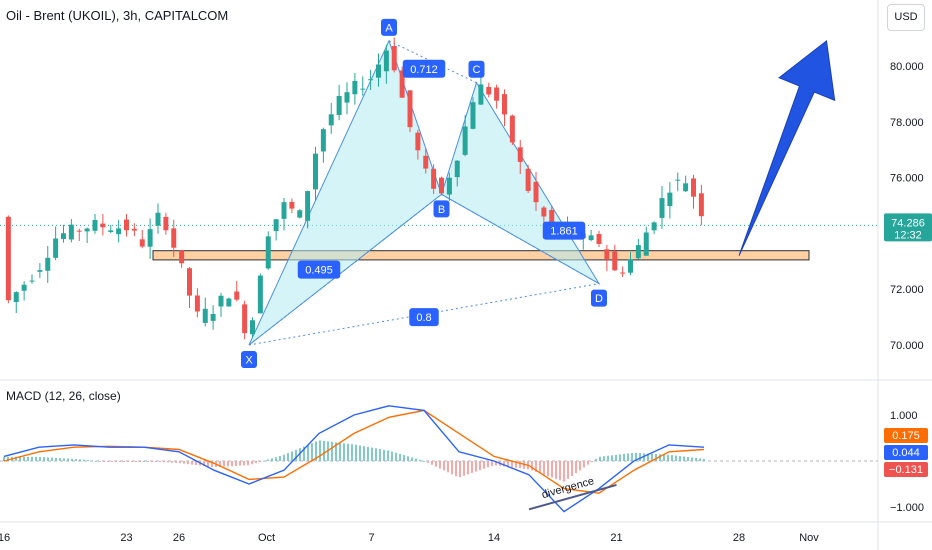 This screenshot has width=932, height=550. What do you see at coordinates (908, 223) in the screenshot?
I see `current-price-value: 74.286` at bounding box center [908, 223].